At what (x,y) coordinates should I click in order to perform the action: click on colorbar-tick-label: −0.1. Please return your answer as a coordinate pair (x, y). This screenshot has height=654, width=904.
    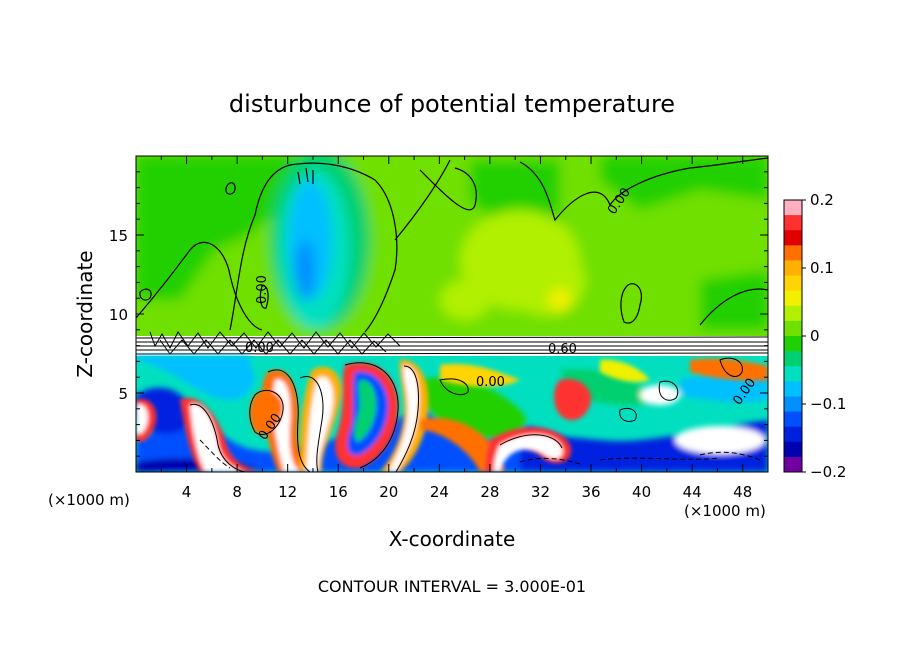
    Looking at the image, I should click on (828, 404).